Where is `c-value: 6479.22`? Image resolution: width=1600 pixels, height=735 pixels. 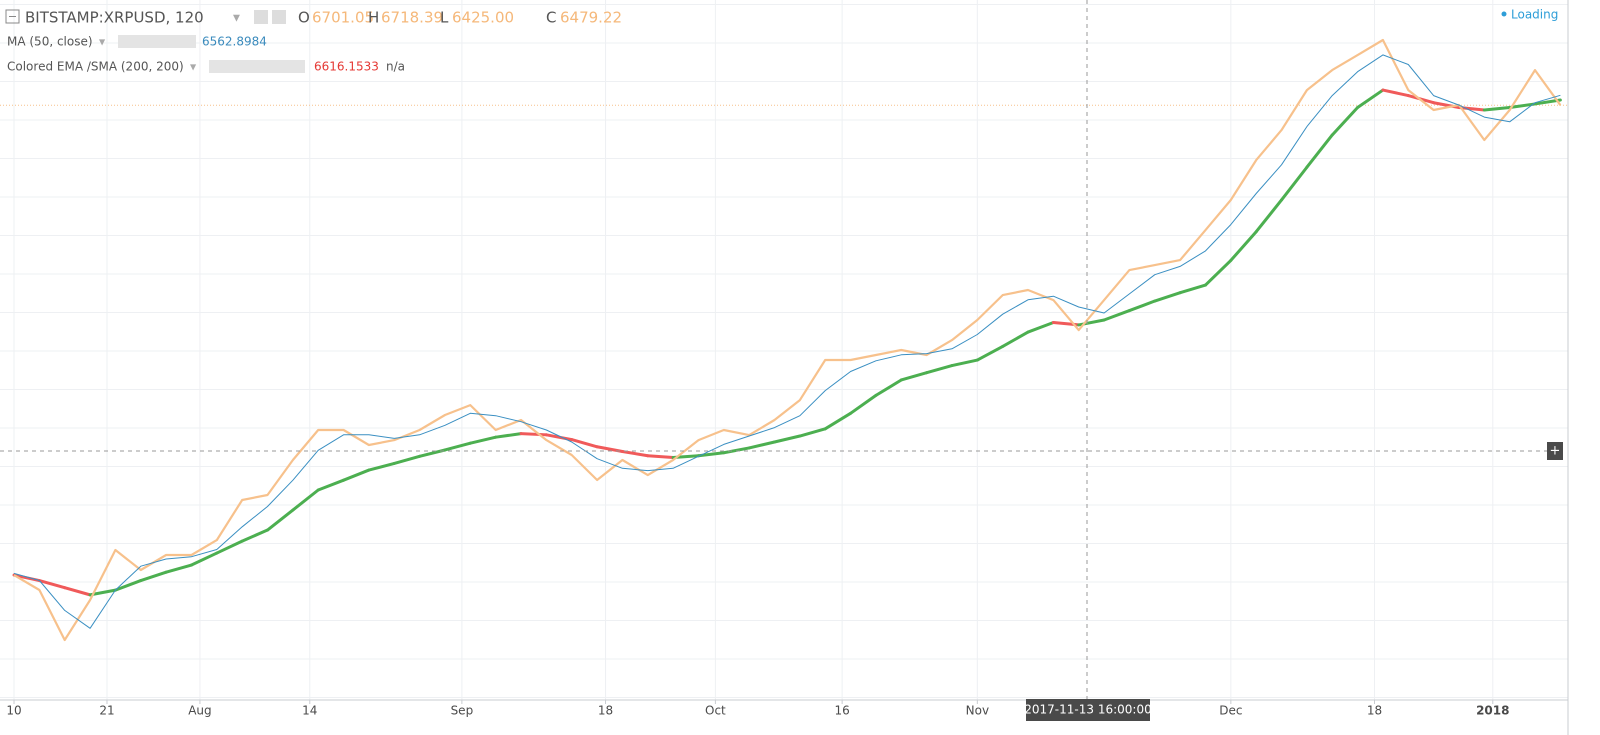
c-value: 6479.22 is located at coordinates (591, 18).